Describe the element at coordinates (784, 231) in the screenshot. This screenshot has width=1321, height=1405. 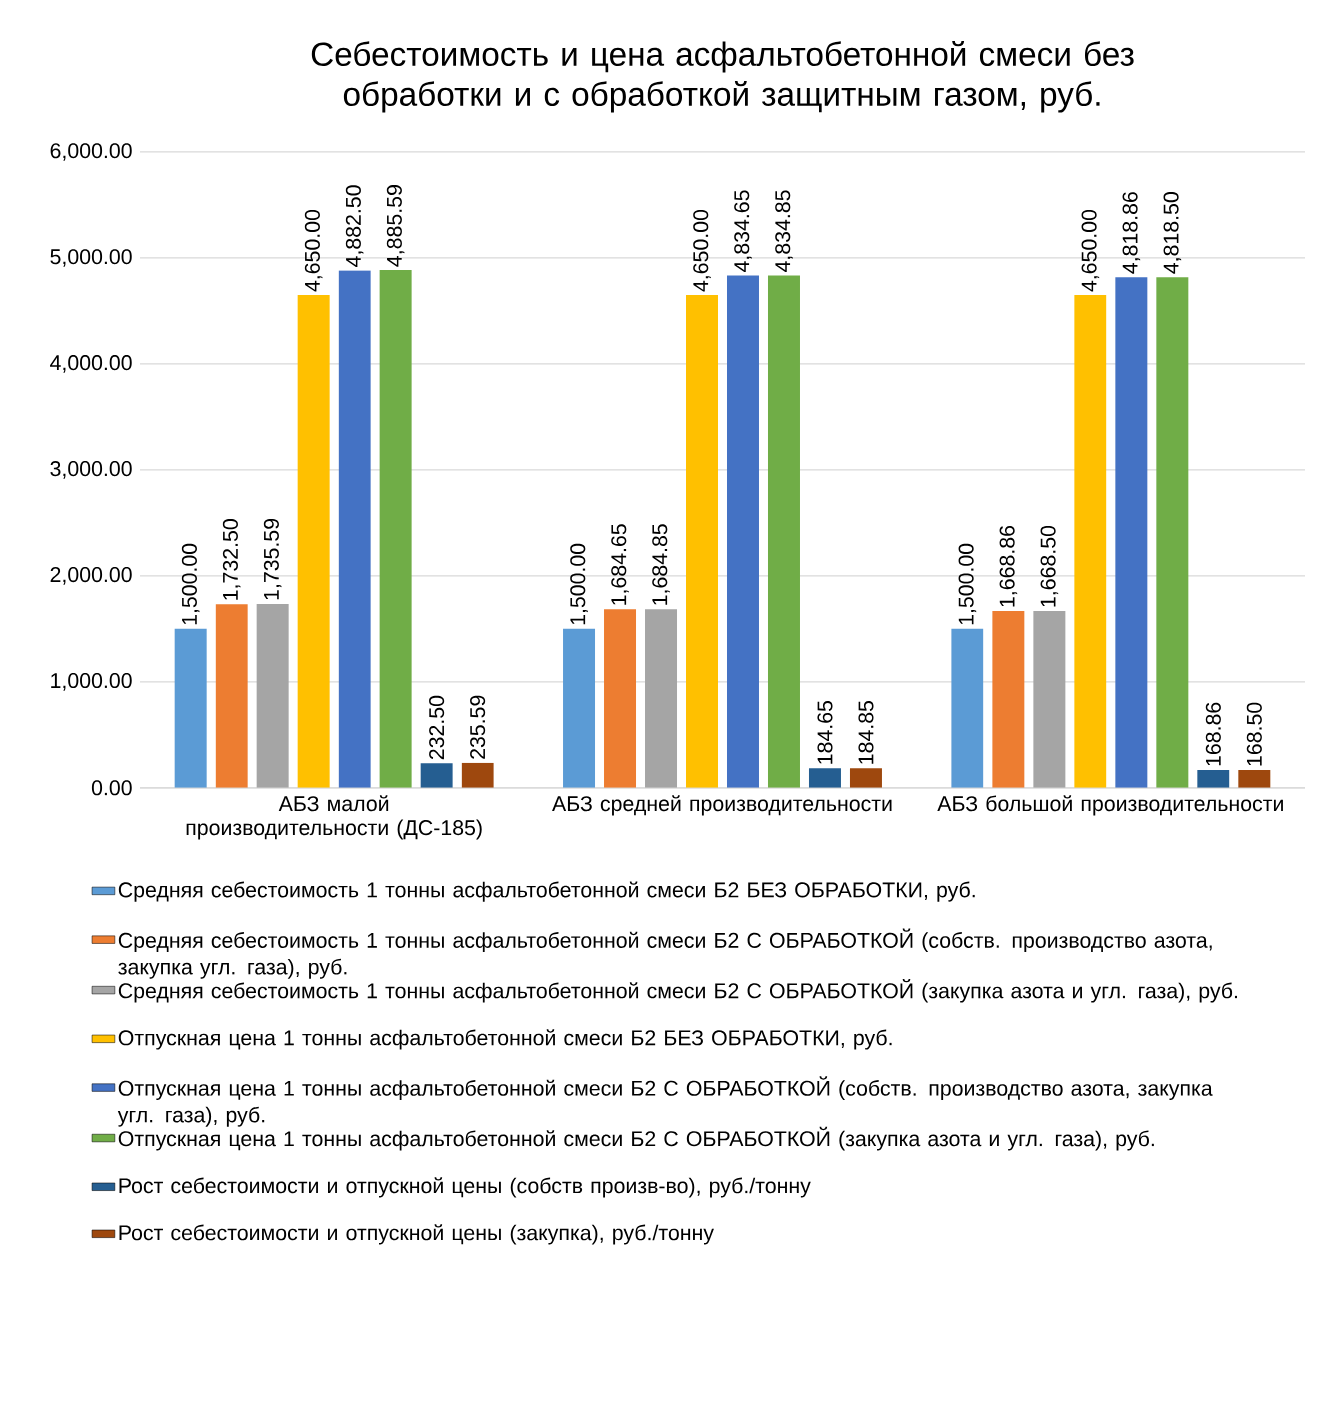
I see `data-label: 4,834.85` at that location.